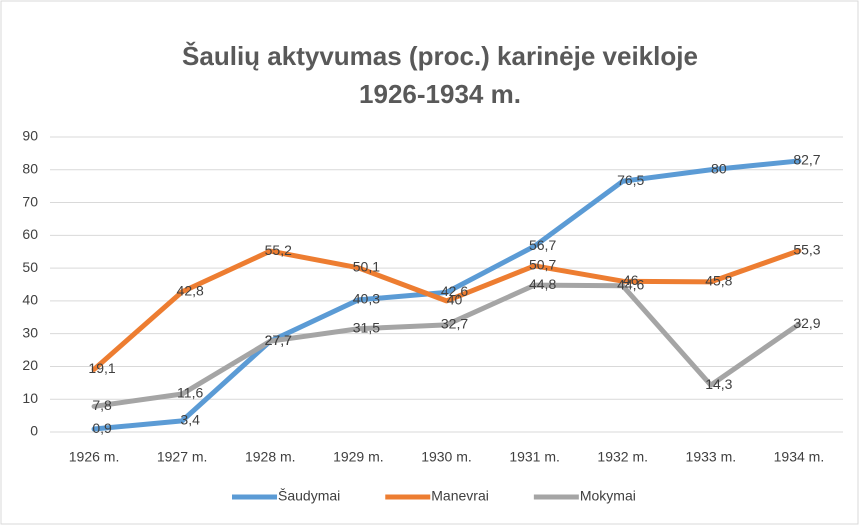  What do you see at coordinates (446, 457) in the screenshot?
I see `x-tick-label: 1930 m.` at bounding box center [446, 457].